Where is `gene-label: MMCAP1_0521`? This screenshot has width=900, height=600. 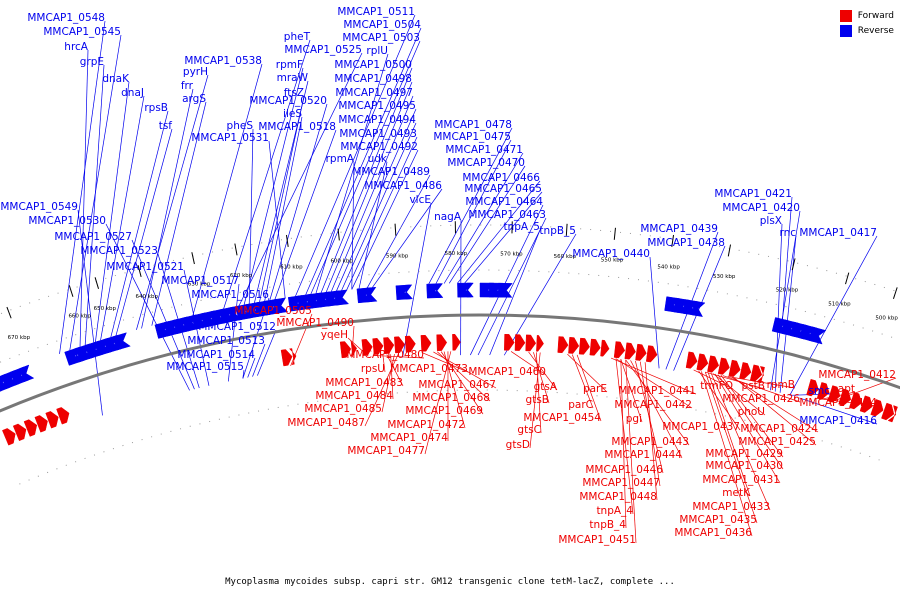 gene-label: MMCAP1_0521 is located at coordinates (145, 267).